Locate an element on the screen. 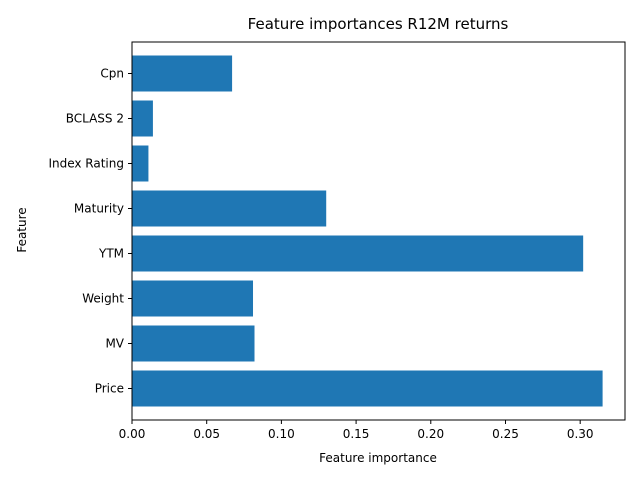 The height and width of the screenshot is (480, 640). y-tick-label: Maturity is located at coordinates (99, 209).